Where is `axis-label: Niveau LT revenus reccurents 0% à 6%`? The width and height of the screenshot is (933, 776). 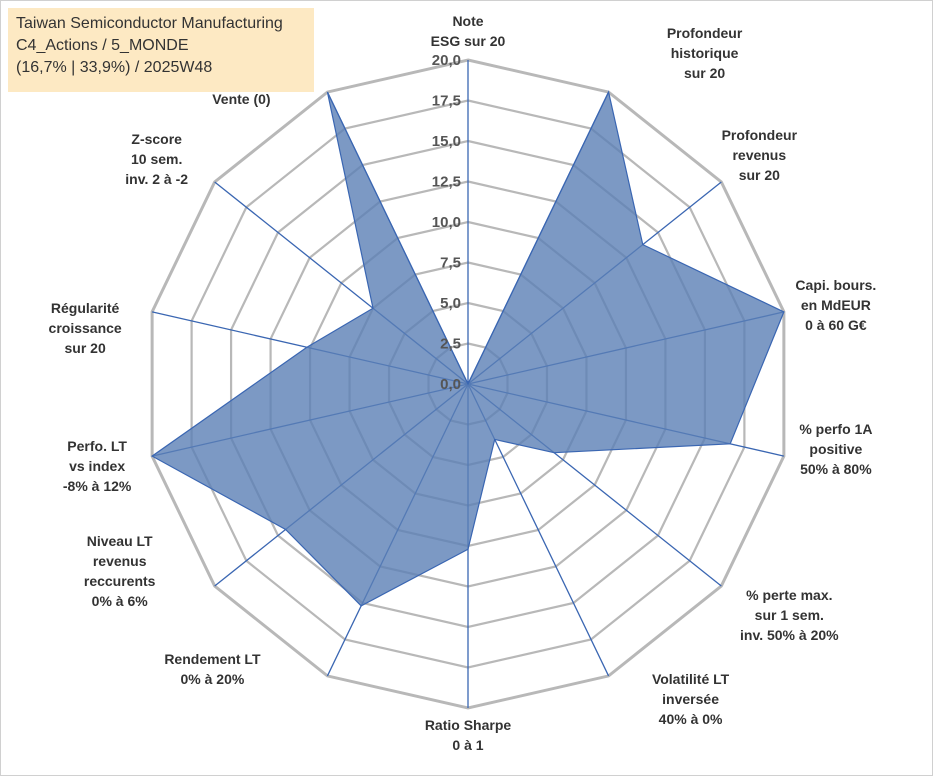
axis-label: Niveau LT revenus reccurents 0% à 6% is located at coordinates (120, 571).